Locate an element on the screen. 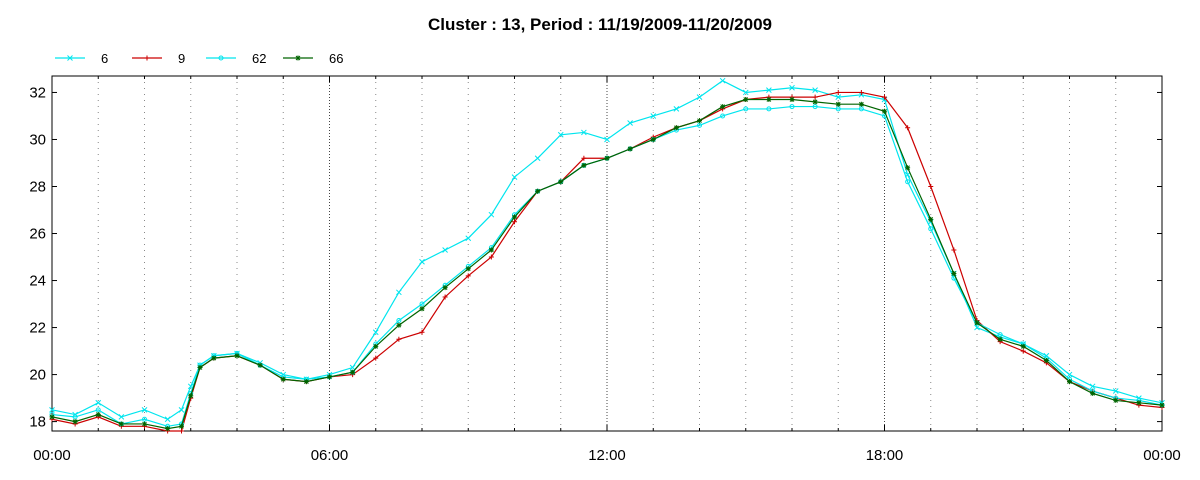 The width and height of the screenshot is (1200, 480). x-axis: 00:00 06:00 12:00 18:00 00:00 is located at coordinates (607, 455).